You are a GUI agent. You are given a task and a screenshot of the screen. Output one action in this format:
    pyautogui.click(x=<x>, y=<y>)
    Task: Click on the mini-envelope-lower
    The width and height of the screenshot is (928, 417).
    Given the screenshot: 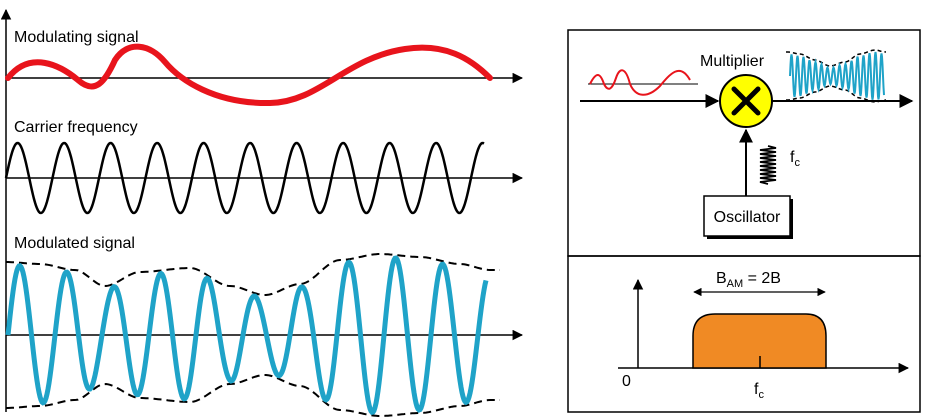 What is the action you would take?
    pyautogui.click(x=836, y=94)
    